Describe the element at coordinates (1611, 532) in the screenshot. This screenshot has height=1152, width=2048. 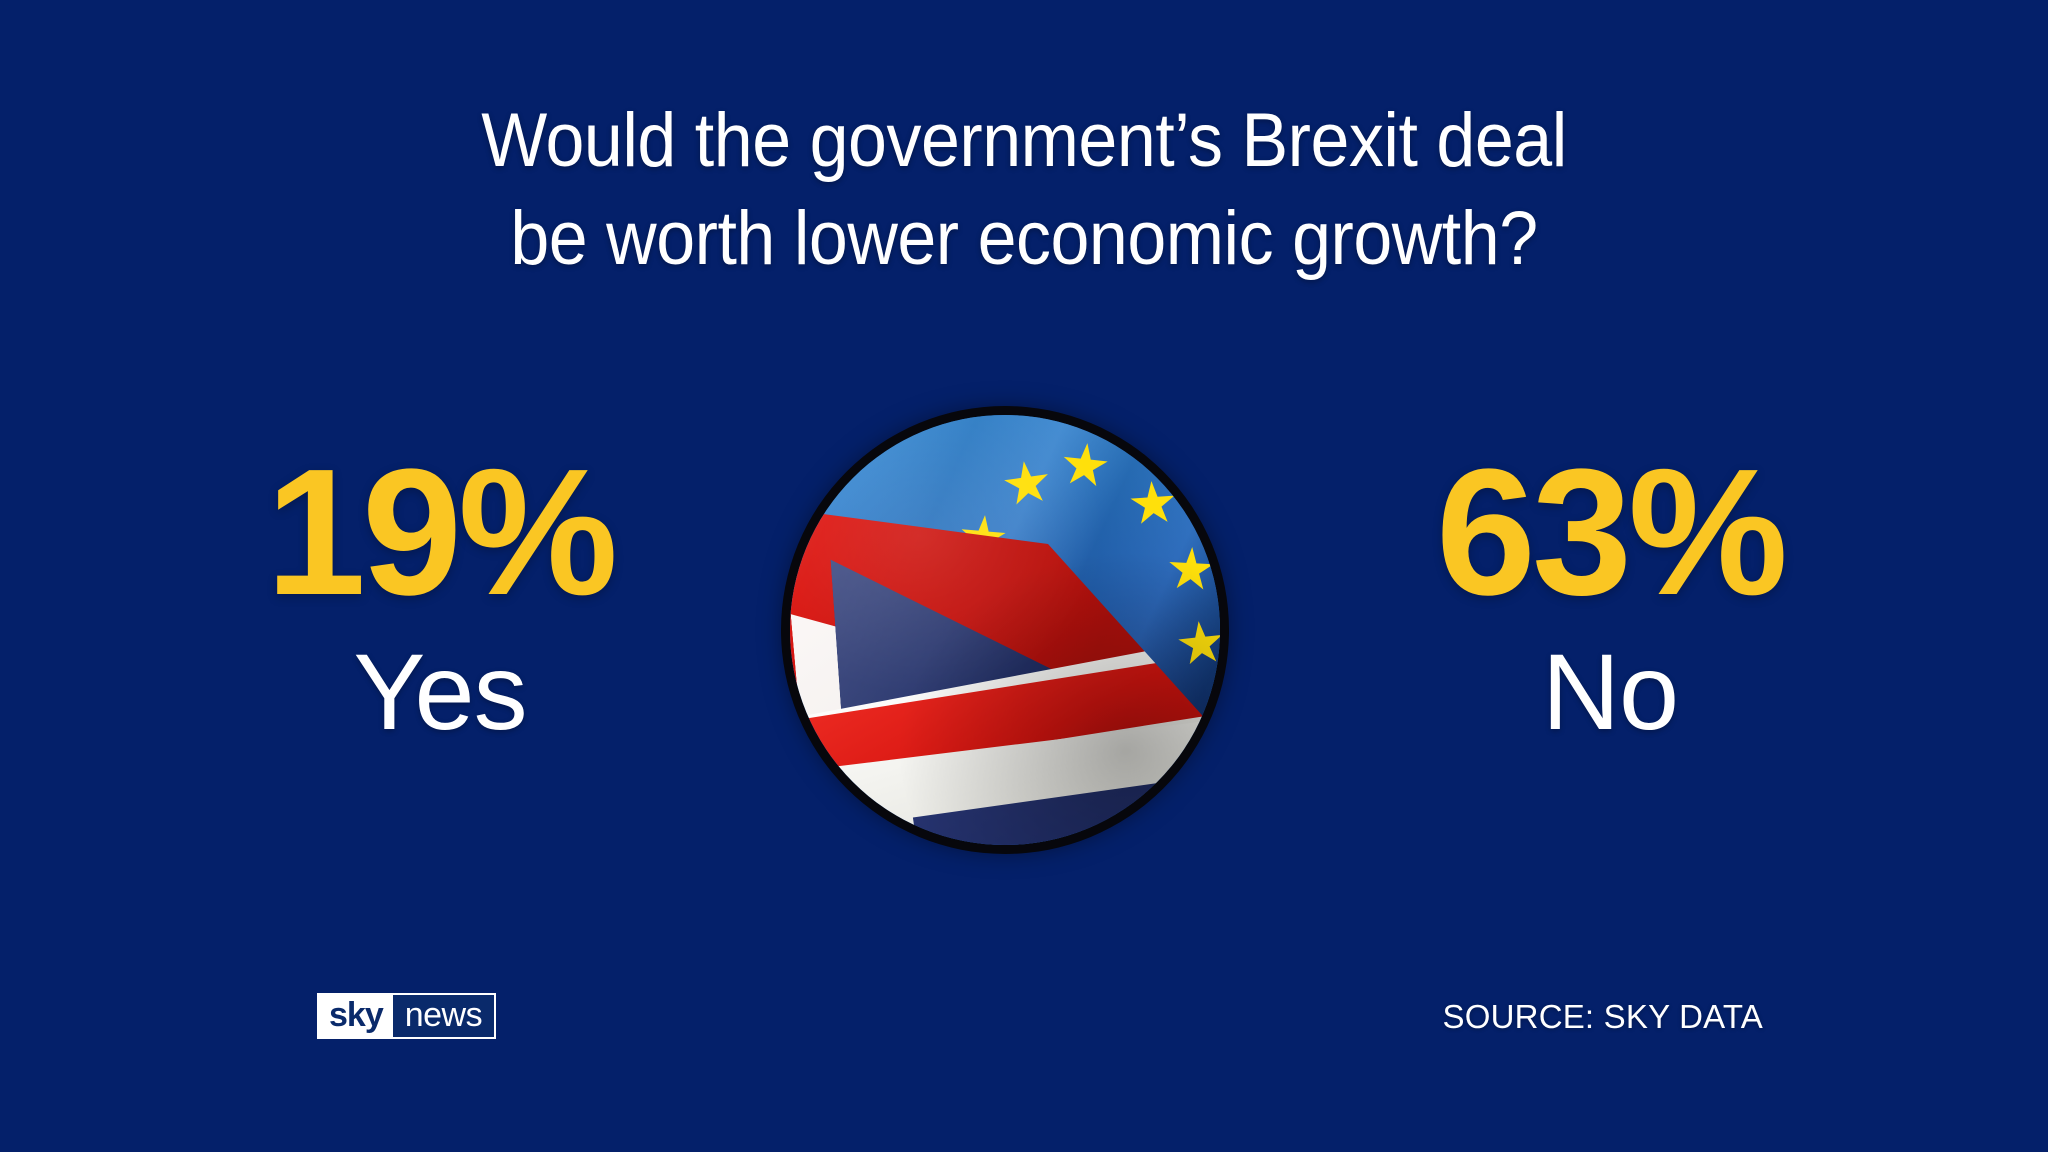
I see `result-no-value: 63%` at that location.